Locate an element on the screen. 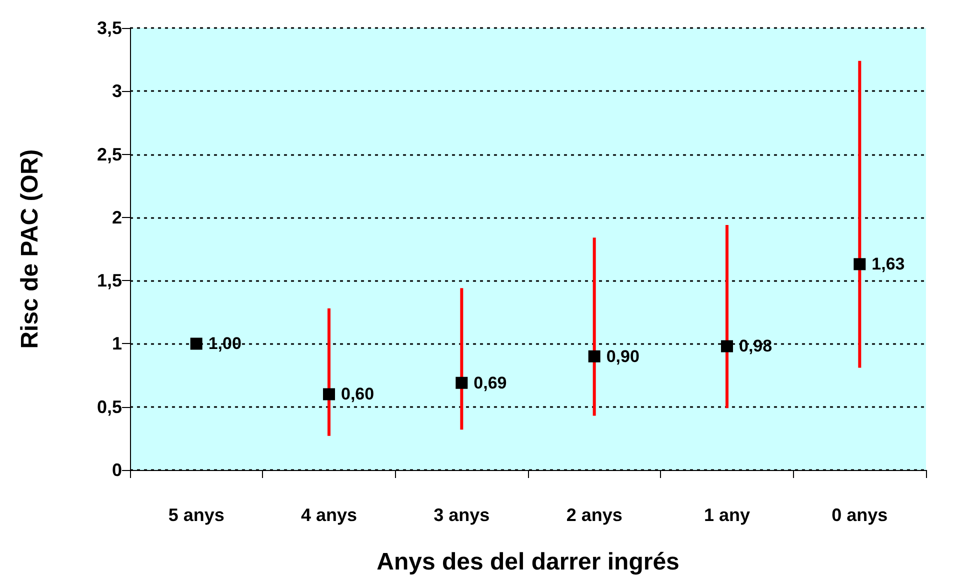 The width and height of the screenshot is (976, 588). data-label: 1,00 is located at coordinates (225, 344).